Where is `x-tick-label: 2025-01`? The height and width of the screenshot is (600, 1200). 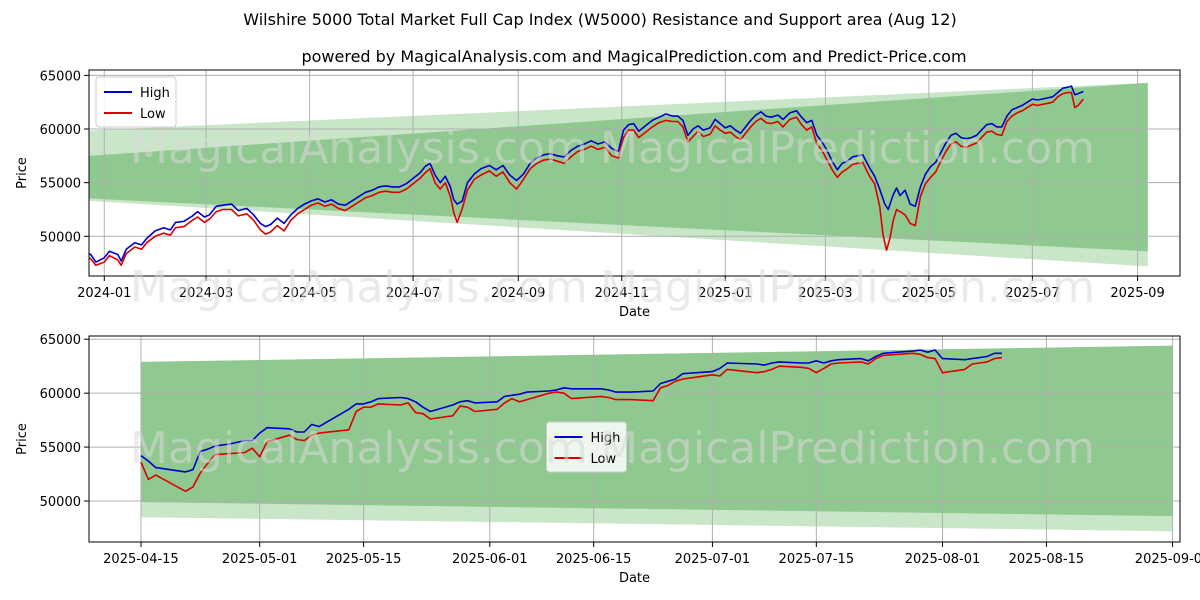
x-tick-label: 2025-01 is located at coordinates (725, 293).